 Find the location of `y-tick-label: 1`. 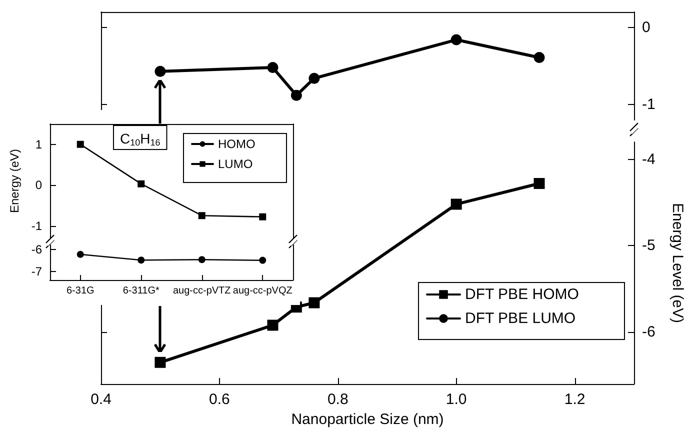

y-tick-label: 1 is located at coordinates (38, 144).